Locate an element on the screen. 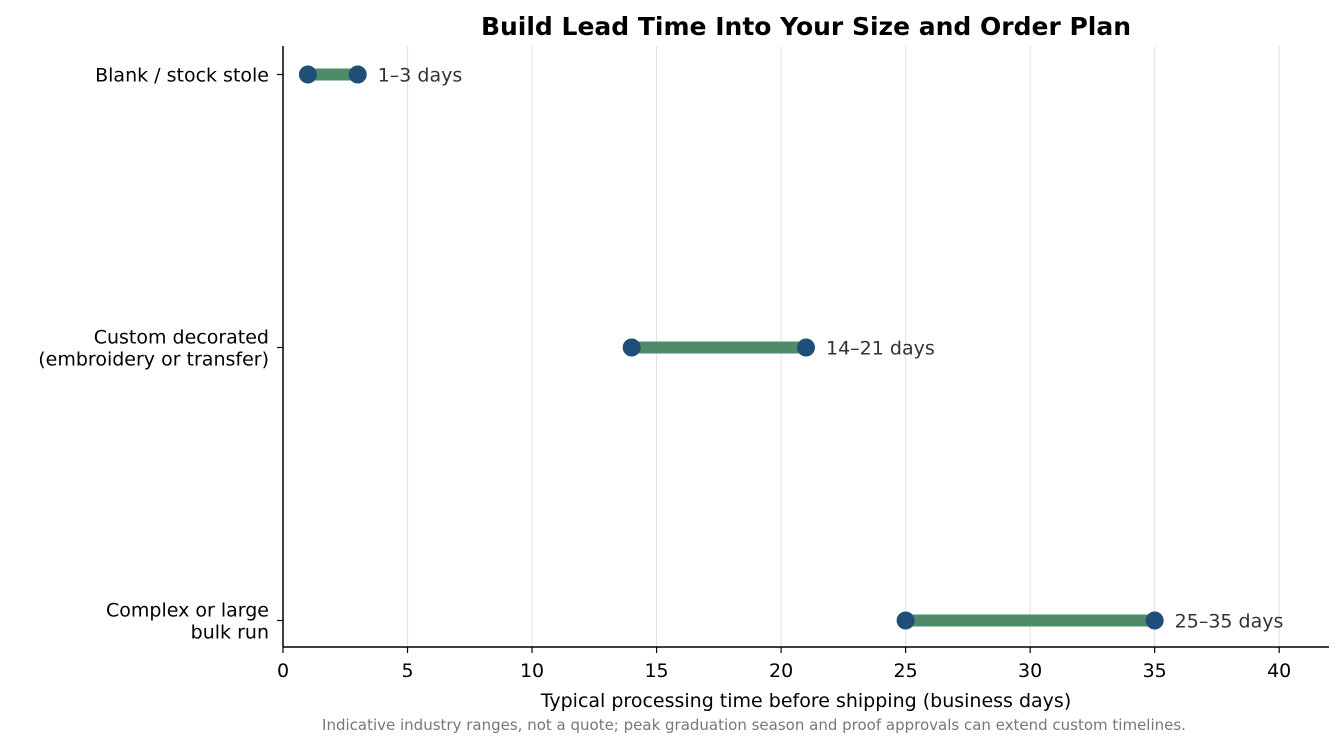 The image size is (1344, 748). y-category-label: Blank / stock stole is located at coordinates (182, 76).